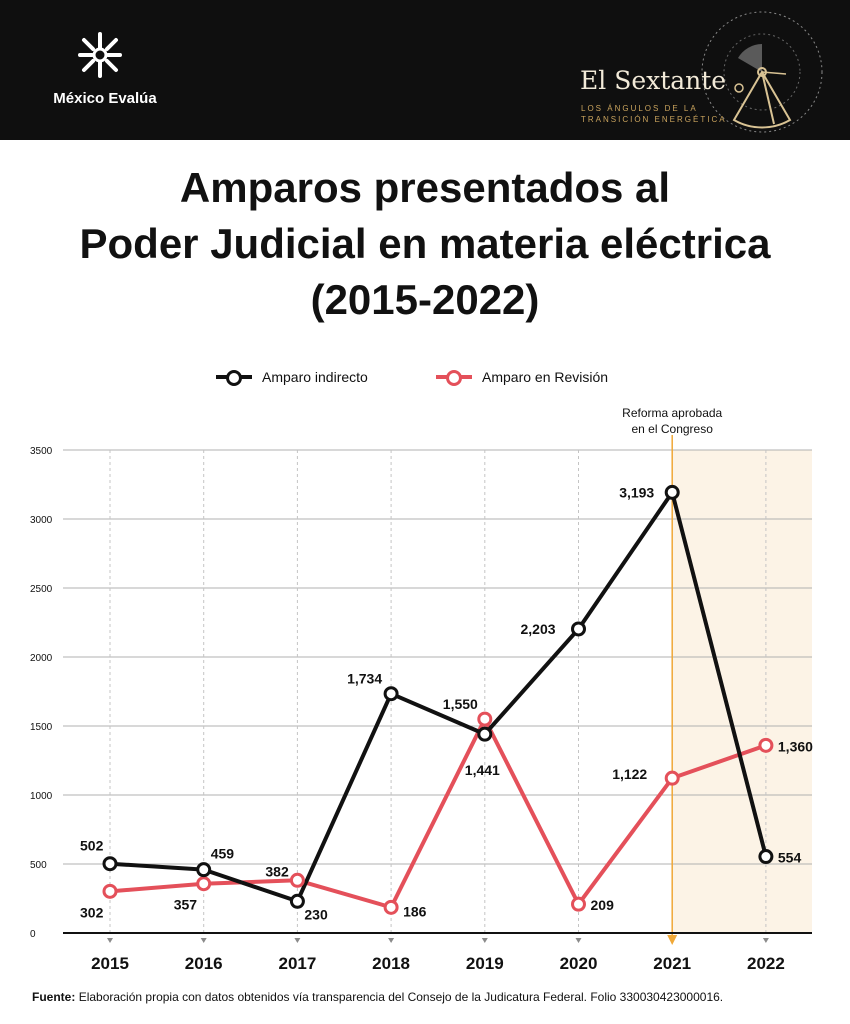 This screenshot has height=1024, width=850. I want to click on data-label-amparo-revision: 302, so click(92, 912).